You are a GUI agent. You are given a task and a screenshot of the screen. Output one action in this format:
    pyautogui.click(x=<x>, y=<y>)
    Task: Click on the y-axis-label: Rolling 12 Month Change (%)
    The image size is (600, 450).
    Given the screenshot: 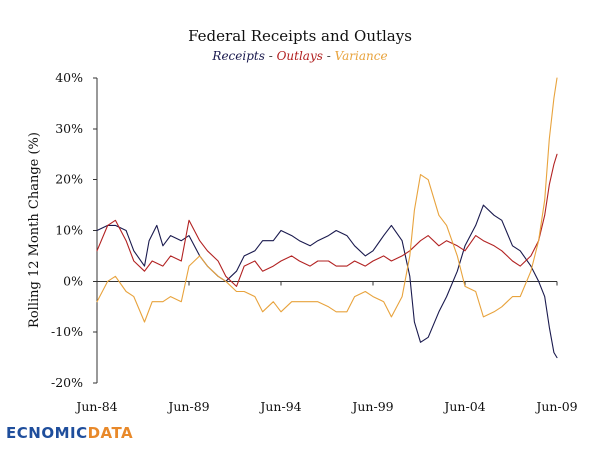 What is the action you would take?
    pyautogui.click(x=34, y=230)
    